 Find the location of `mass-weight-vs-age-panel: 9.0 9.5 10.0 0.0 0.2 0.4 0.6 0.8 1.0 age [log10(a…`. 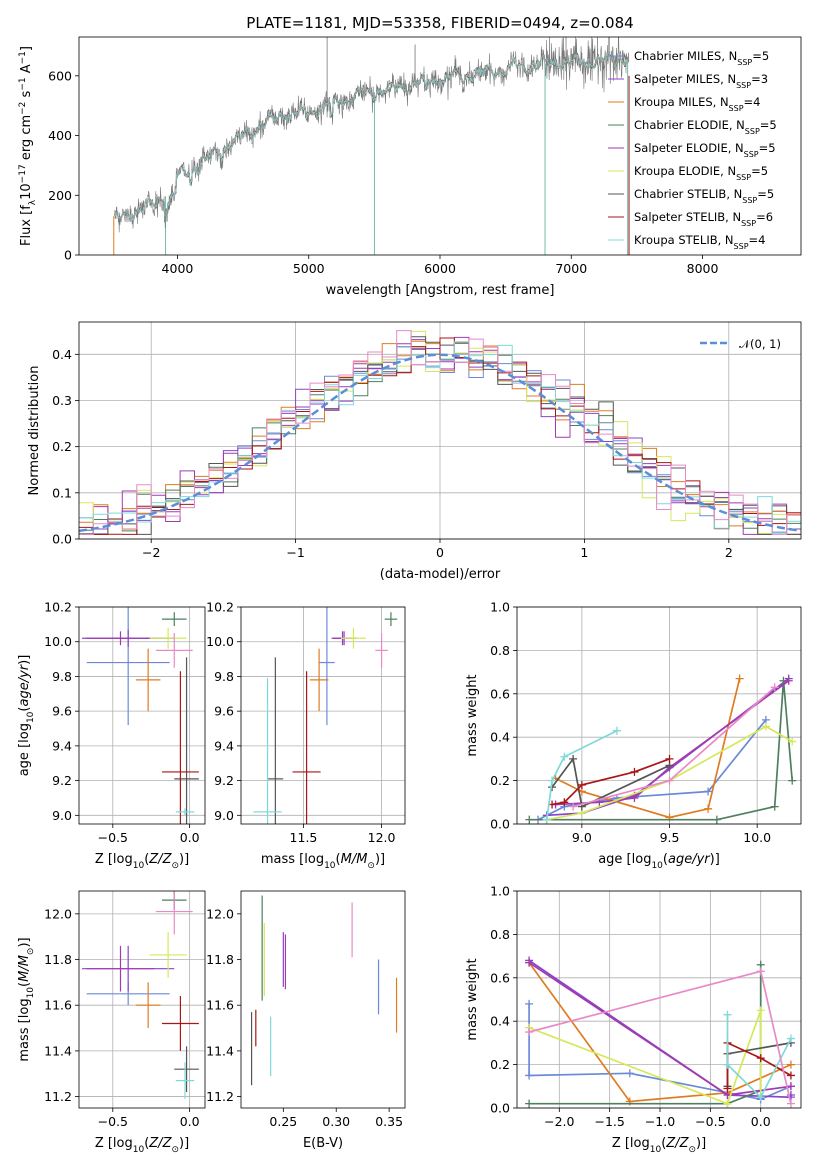

mass-weight-vs-age-panel: 9.0 9.5 10.0 0.0 0.2 0.4 0.6 0.8 1.0 age [log10(a… is located at coordinates (633, 735).